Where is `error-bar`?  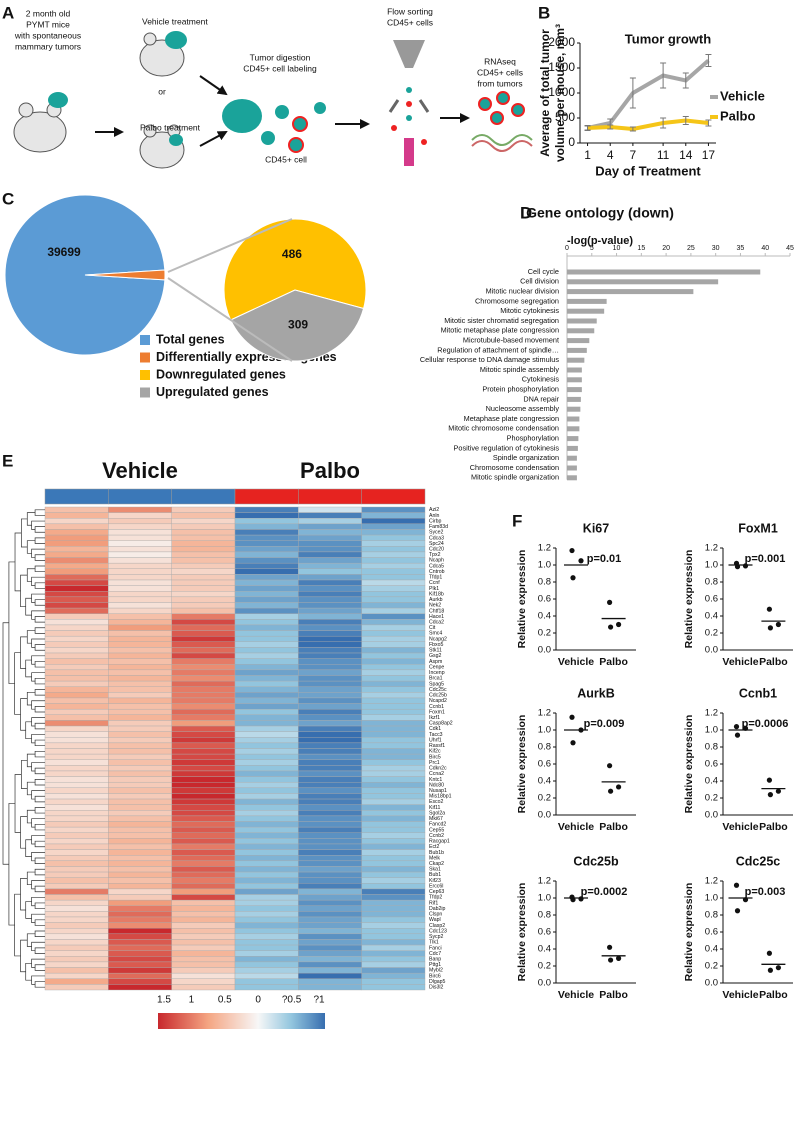
error-bar is located at coordinates (632, 93).